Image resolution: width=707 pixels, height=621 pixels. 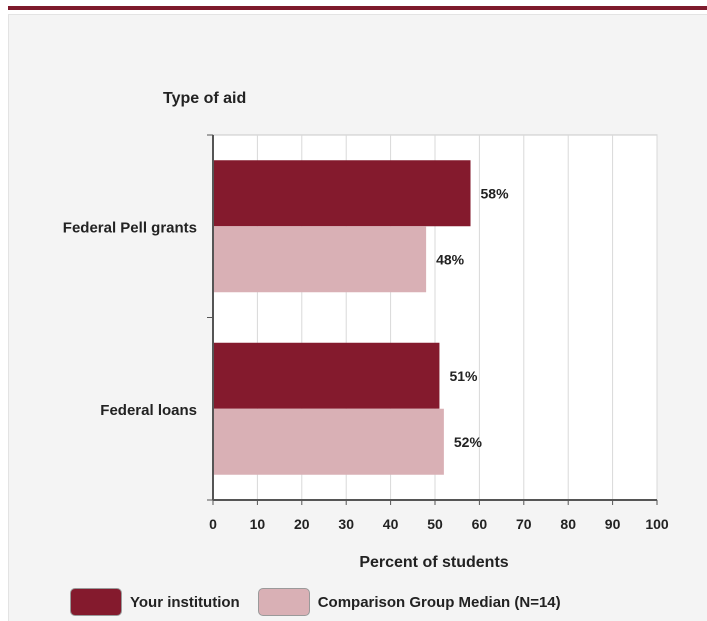 What do you see at coordinates (495, 193) in the screenshot?
I see `bar-data-label: 58%` at bounding box center [495, 193].